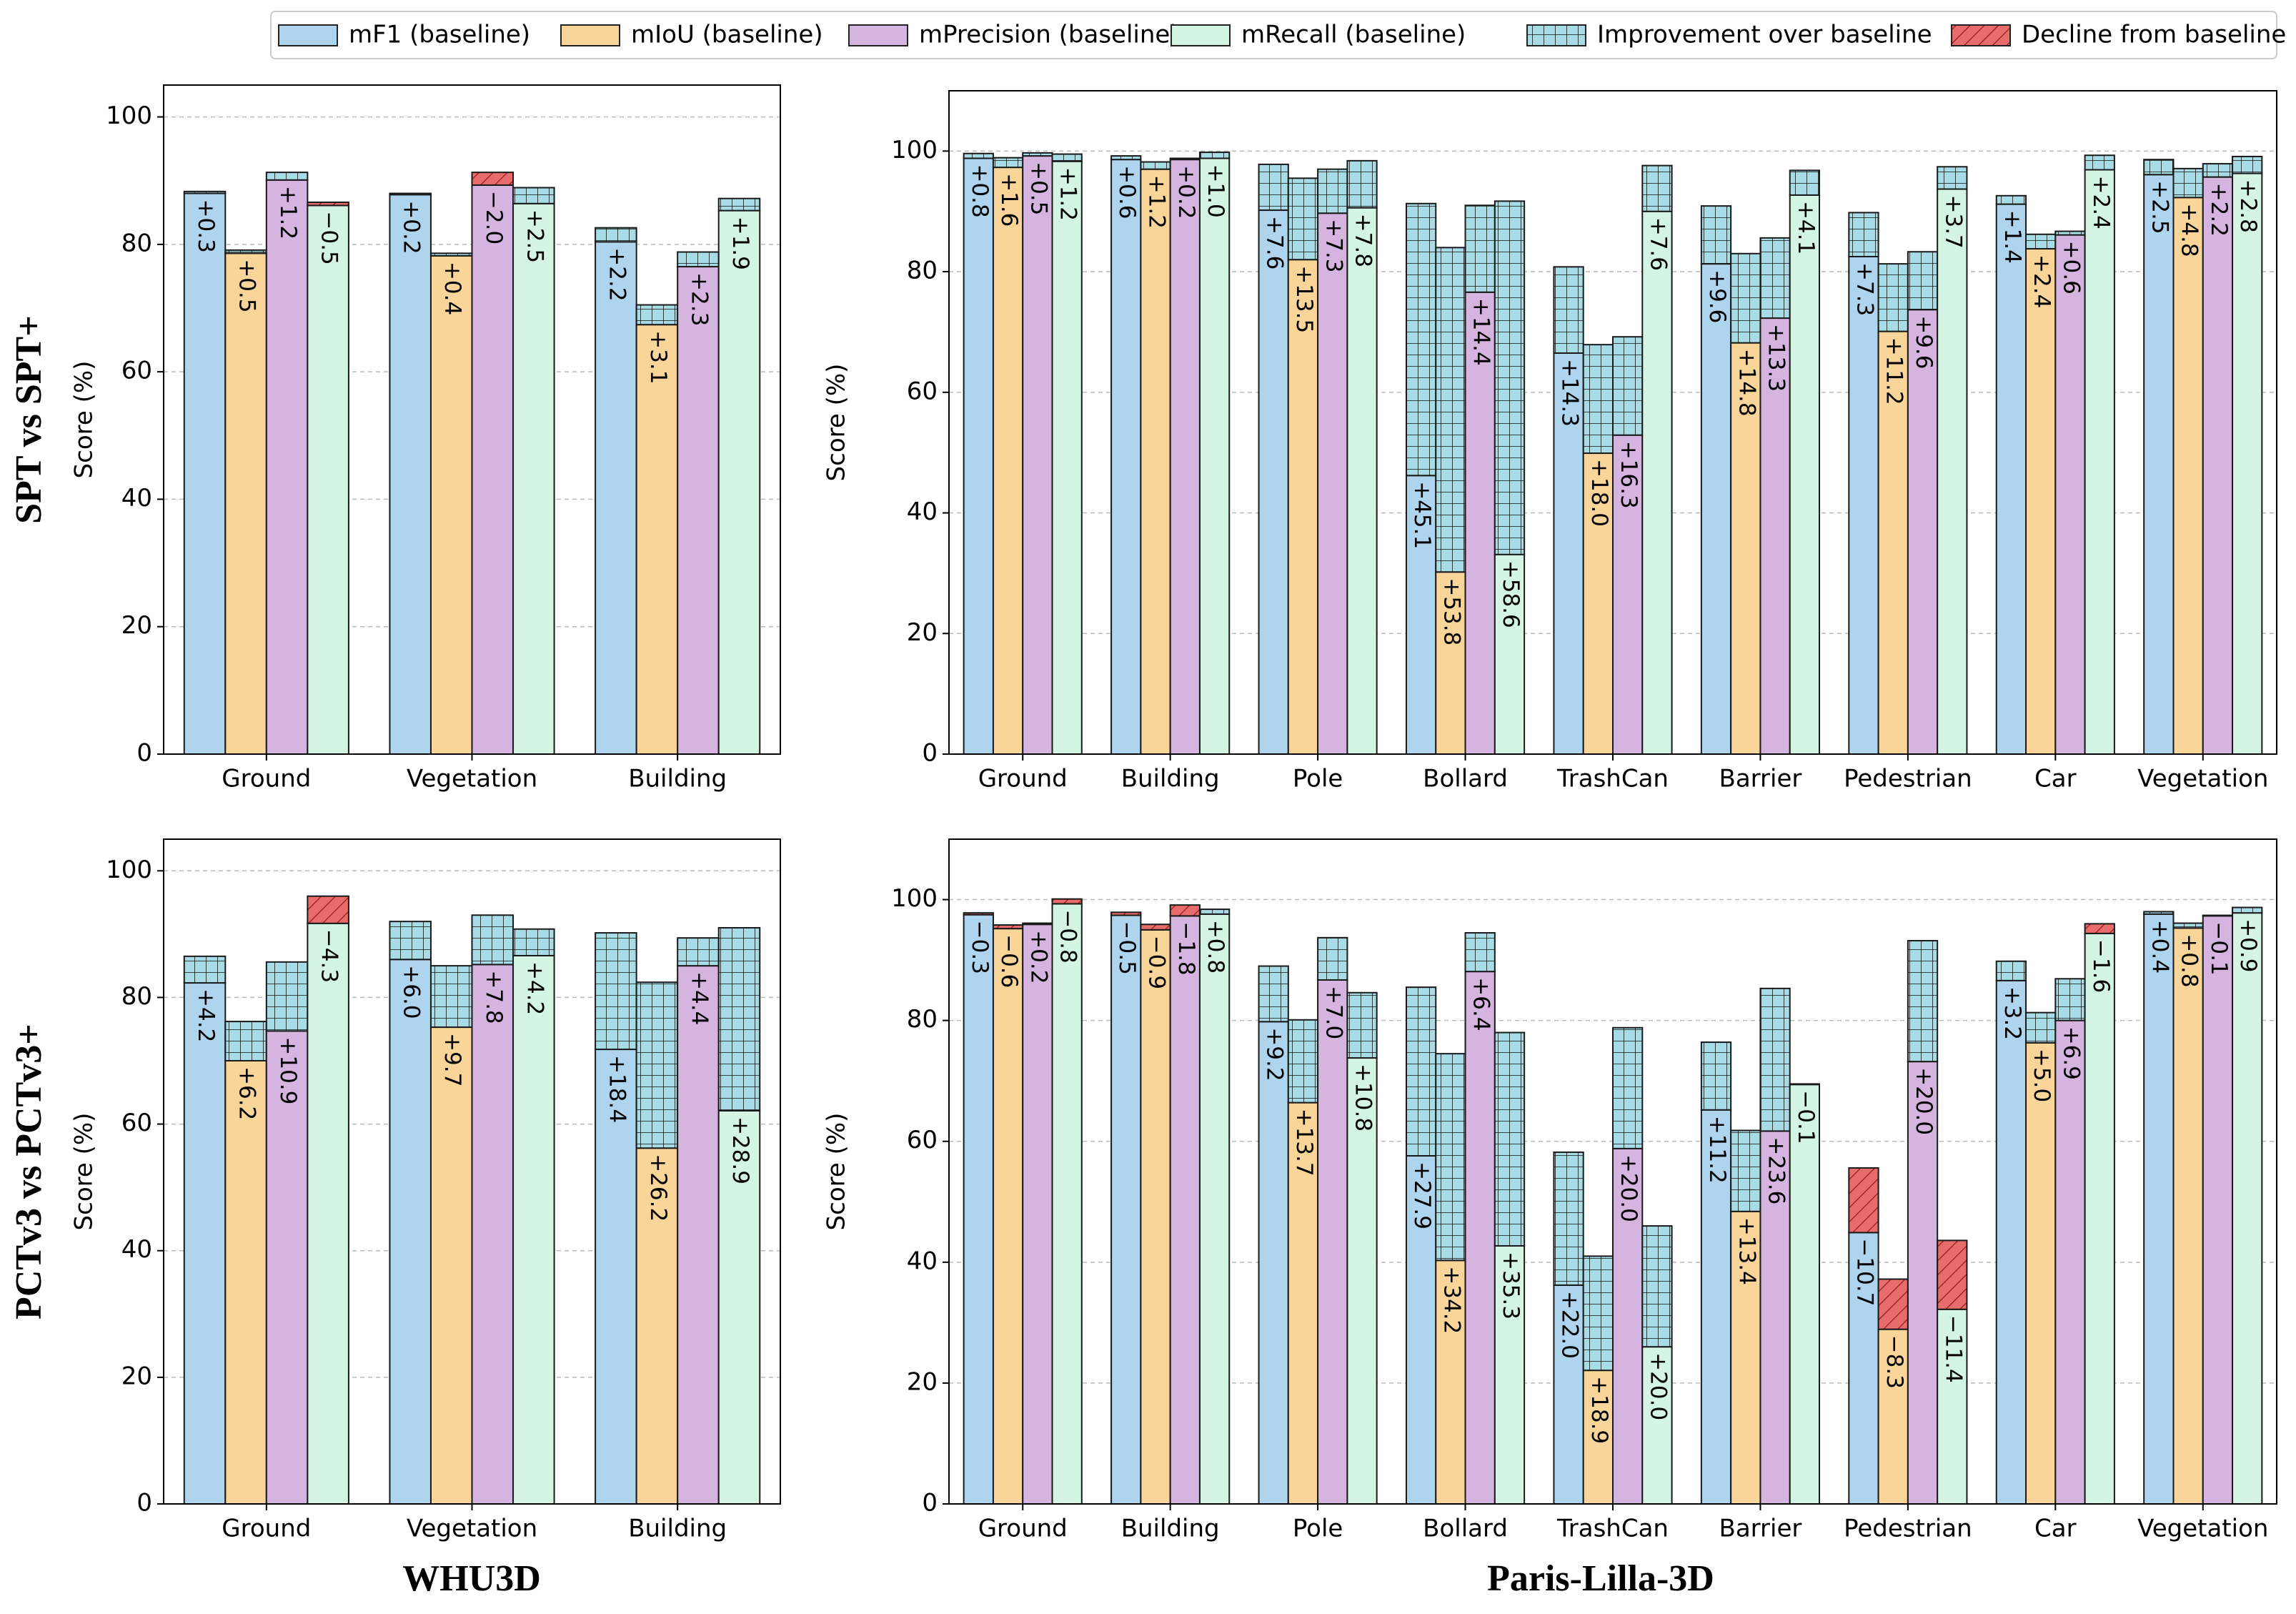 Image resolution: width=2296 pixels, height=1614 pixels. Describe the element at coordinates (2055, 1529) in the screenshot. I see `x-tick-label: Car` at that location.